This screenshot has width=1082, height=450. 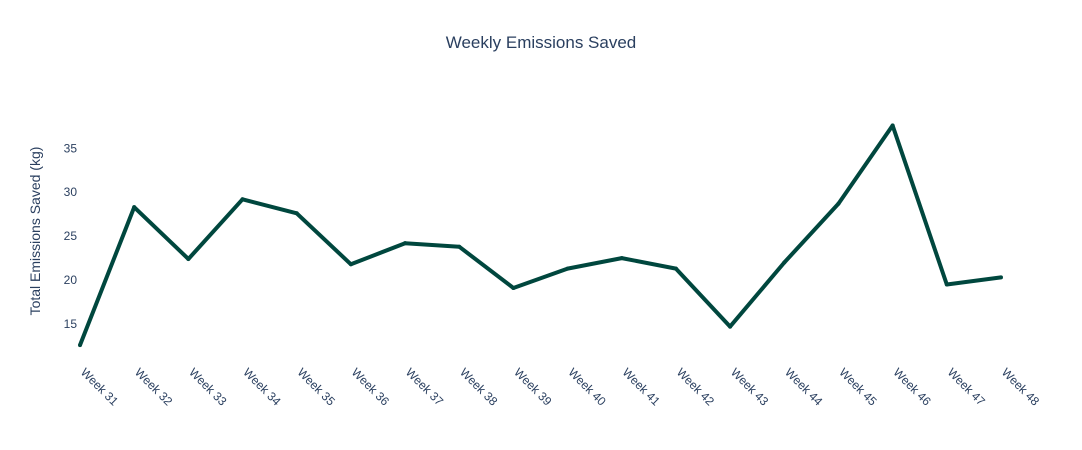 I want to click on x-tick-label: Week 33, so click(x=207, y=386).